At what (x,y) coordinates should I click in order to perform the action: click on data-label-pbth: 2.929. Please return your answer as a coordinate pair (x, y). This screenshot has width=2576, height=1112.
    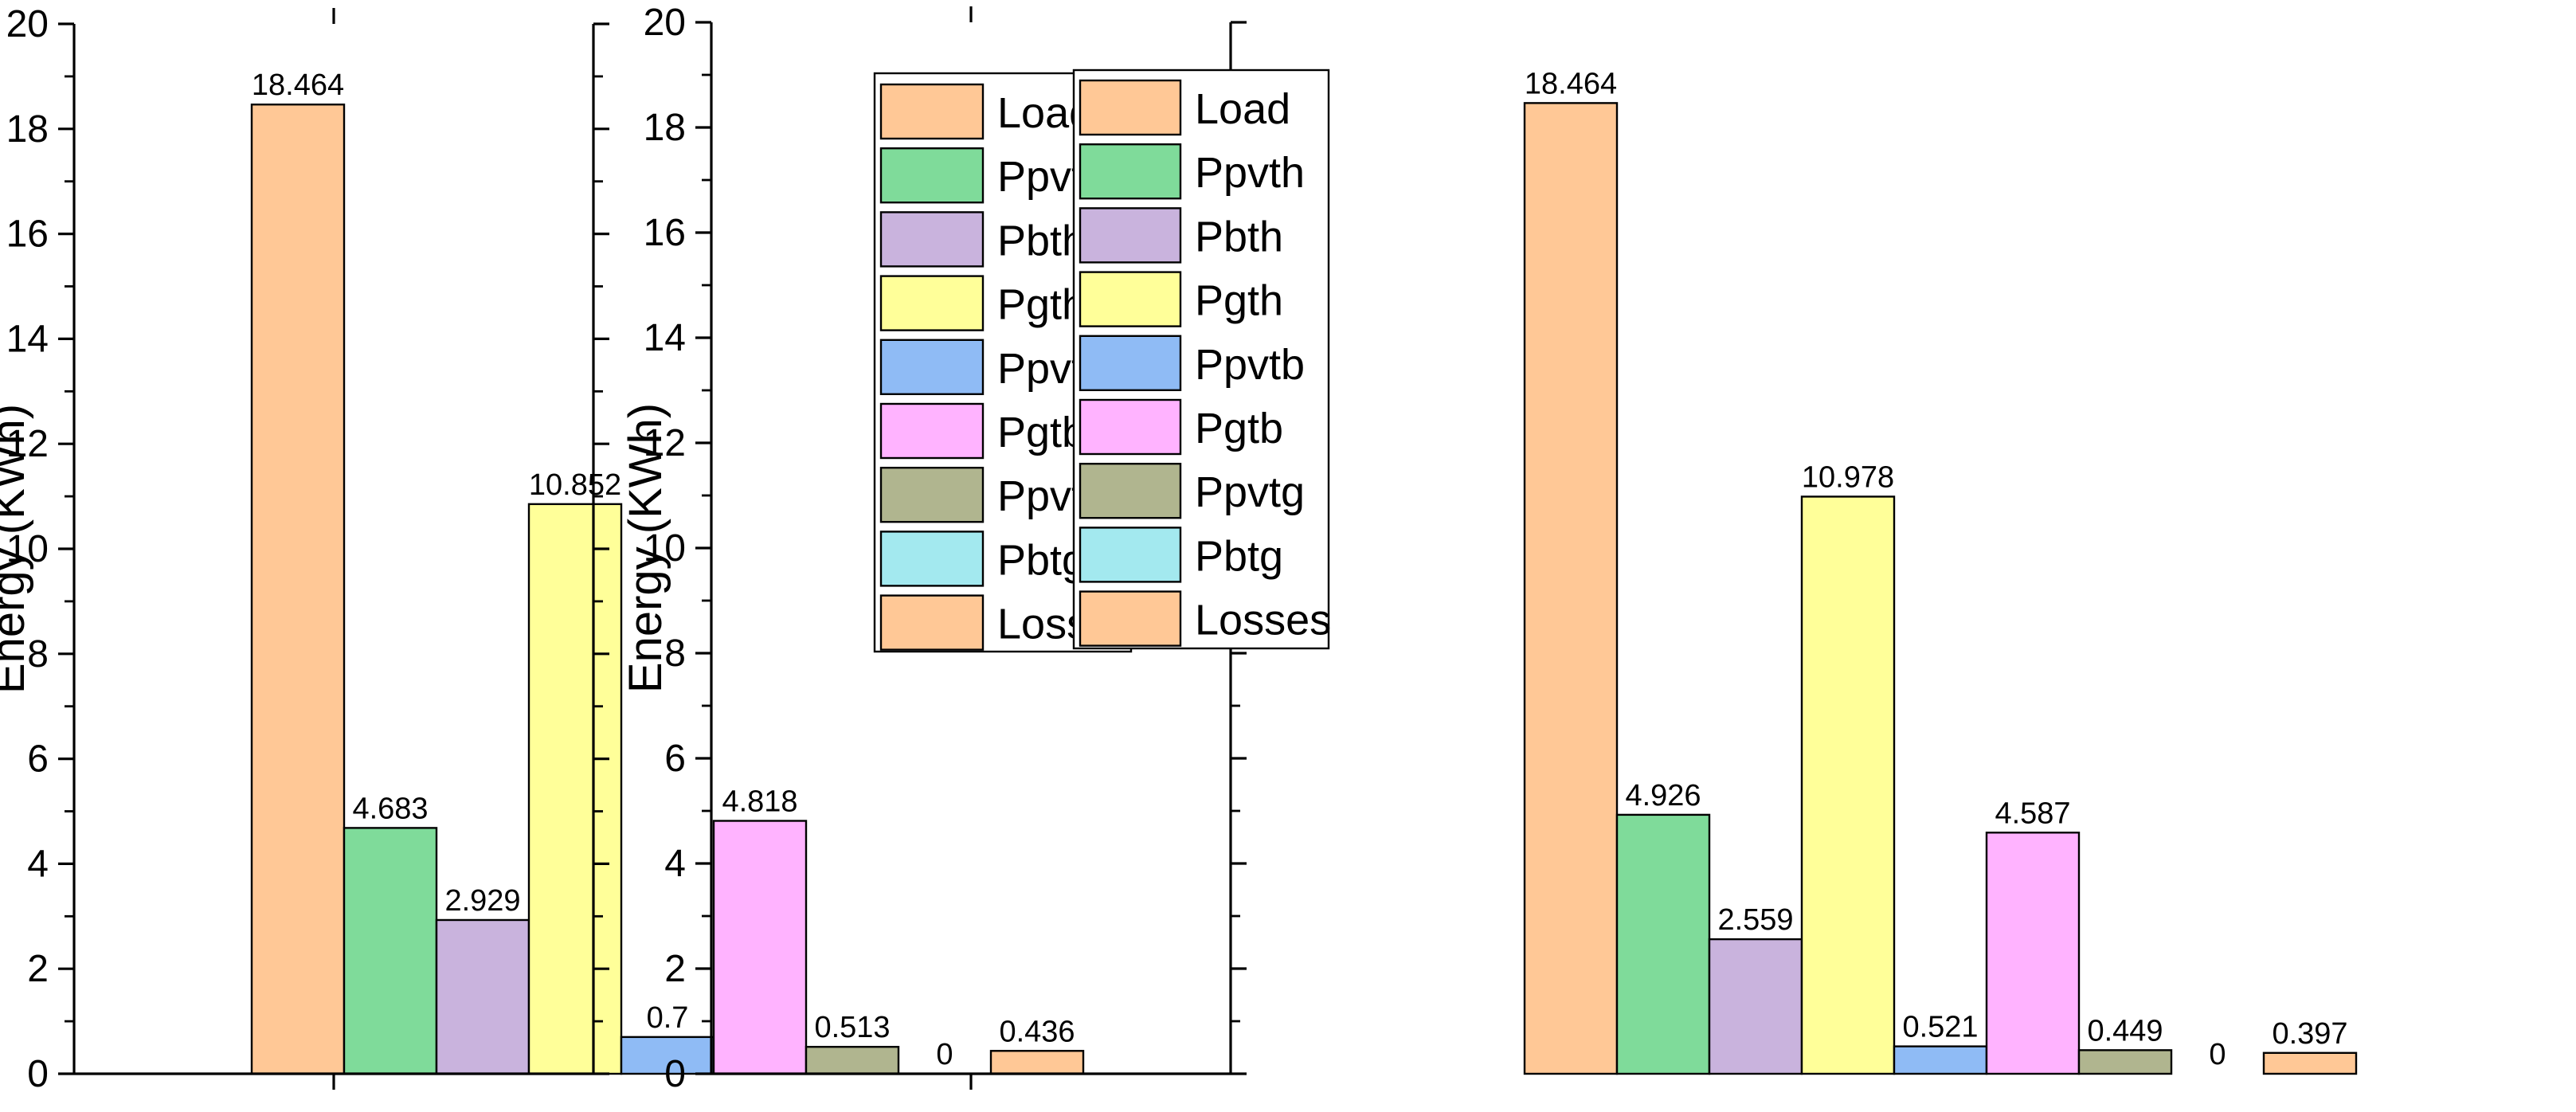
    Looking at the image, I should click on (482, 901).